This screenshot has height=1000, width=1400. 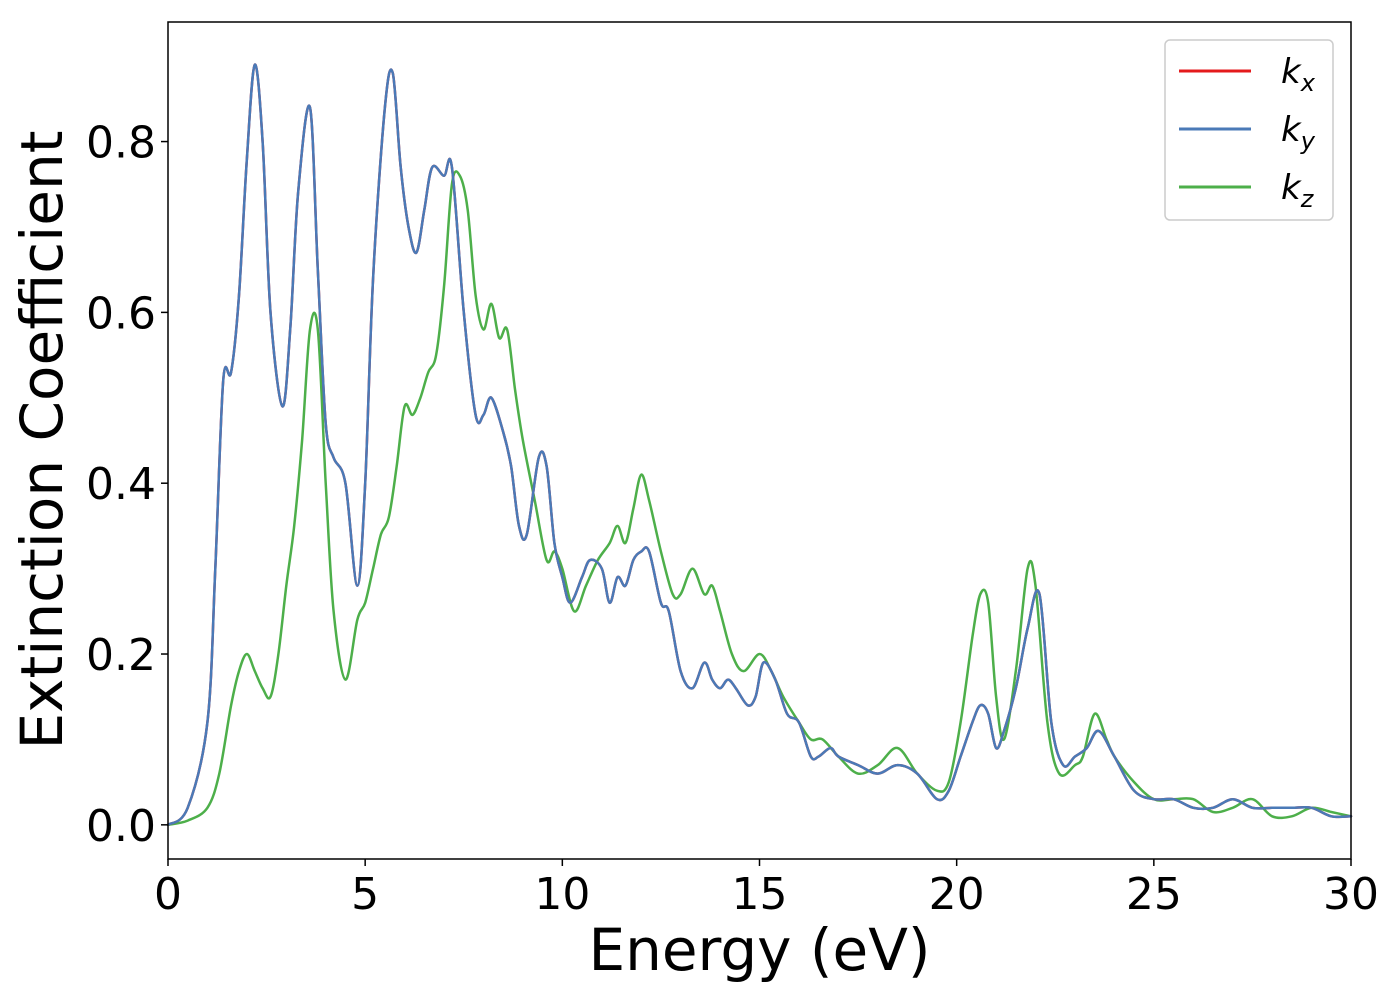 I want to click on legend-label-subscript: y, so click(x=1308, y=141).